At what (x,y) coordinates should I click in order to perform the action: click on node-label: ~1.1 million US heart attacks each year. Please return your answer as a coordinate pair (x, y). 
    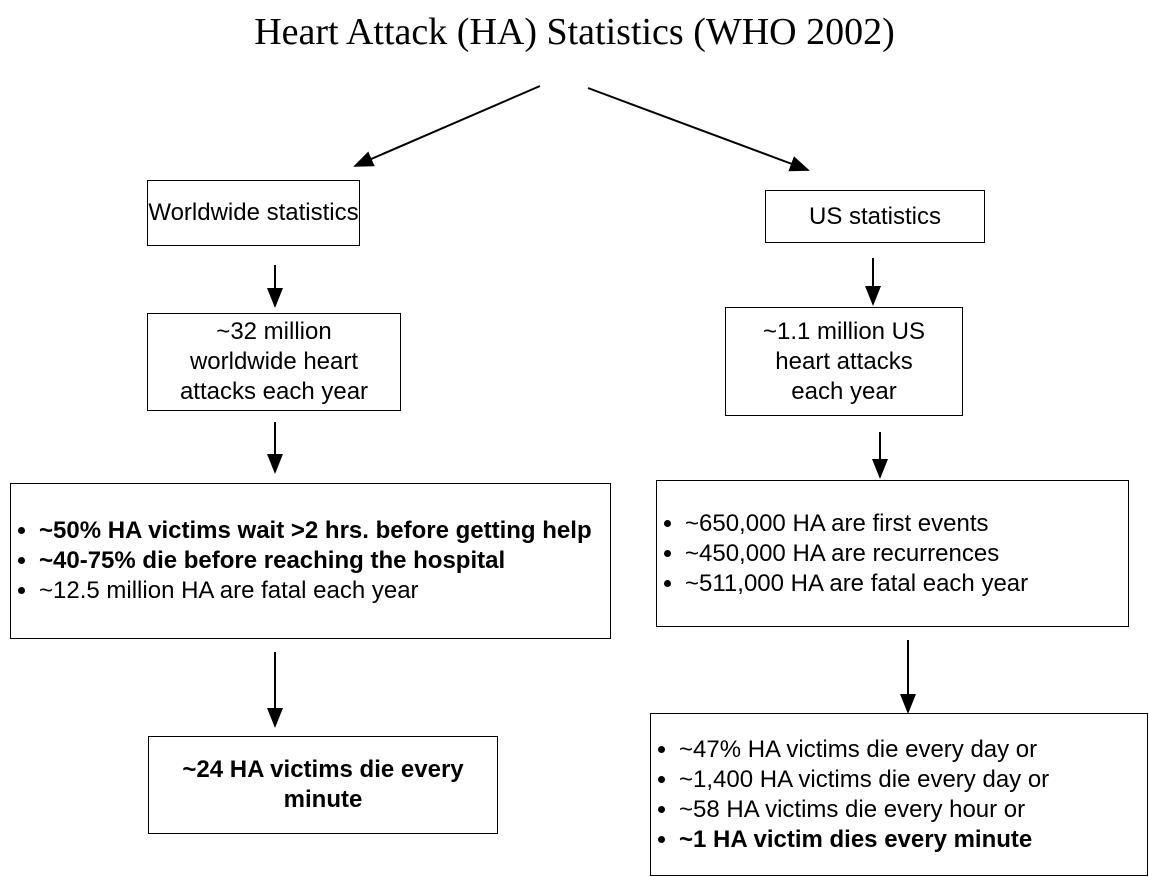
    Looking at the image, I should click on (844, 361).